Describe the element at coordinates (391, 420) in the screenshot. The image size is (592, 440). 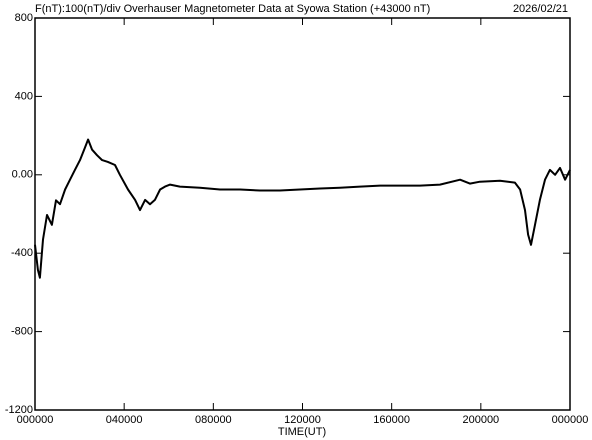
I see `x-tick-label: 160000` at that location.